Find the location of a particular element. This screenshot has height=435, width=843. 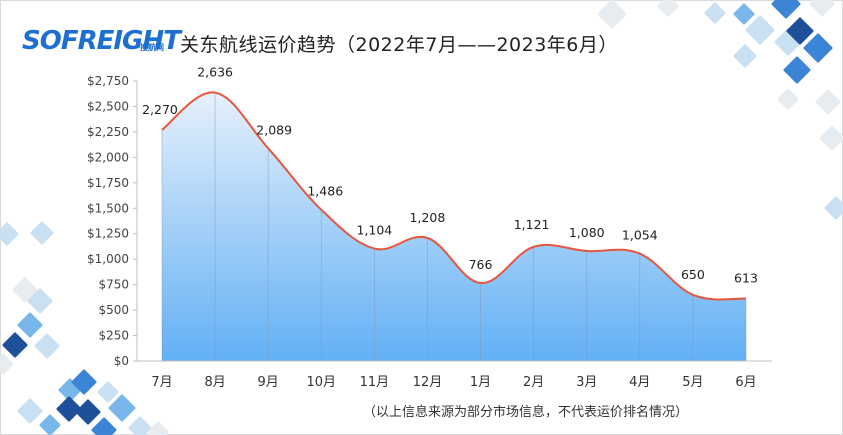

y-tick-label: $750 is located at coordinates (113, 285).